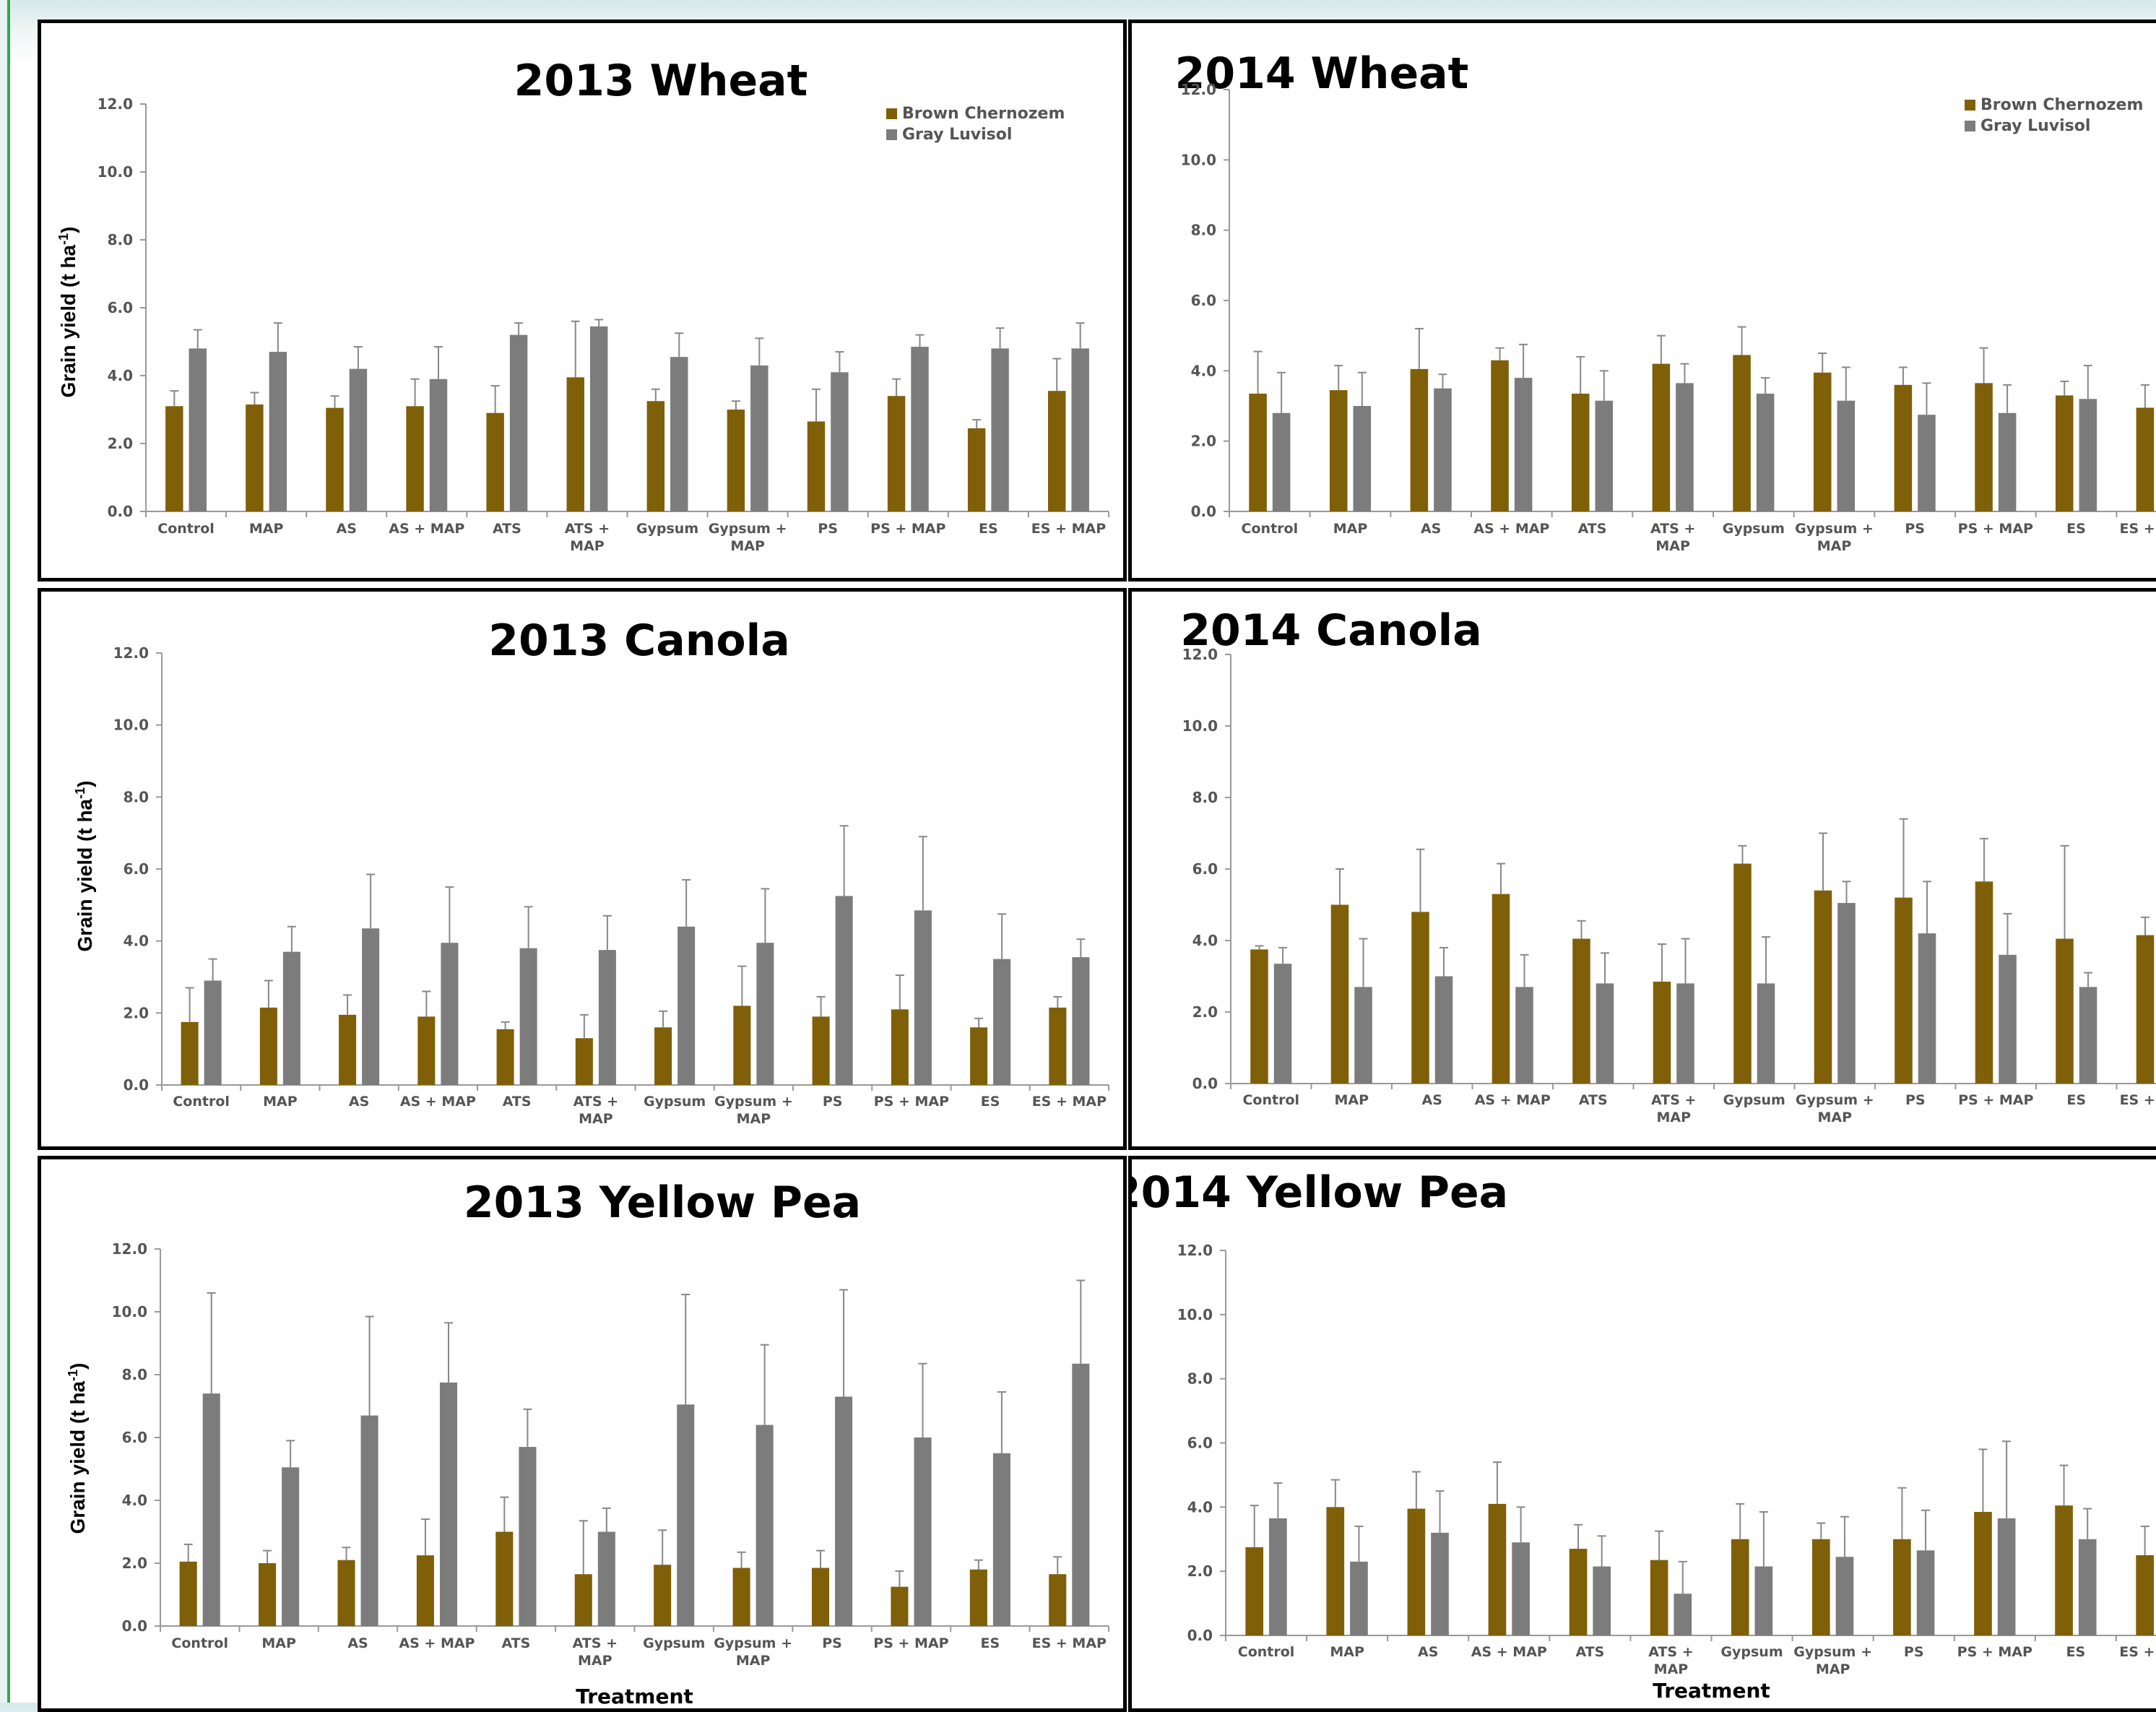 This screenshot has height=1712, width=2156. What do you see at coordinates (517, 1102) in the screenshot?
I see `x-category-label: ATS` at bounding box center [517, 1102].